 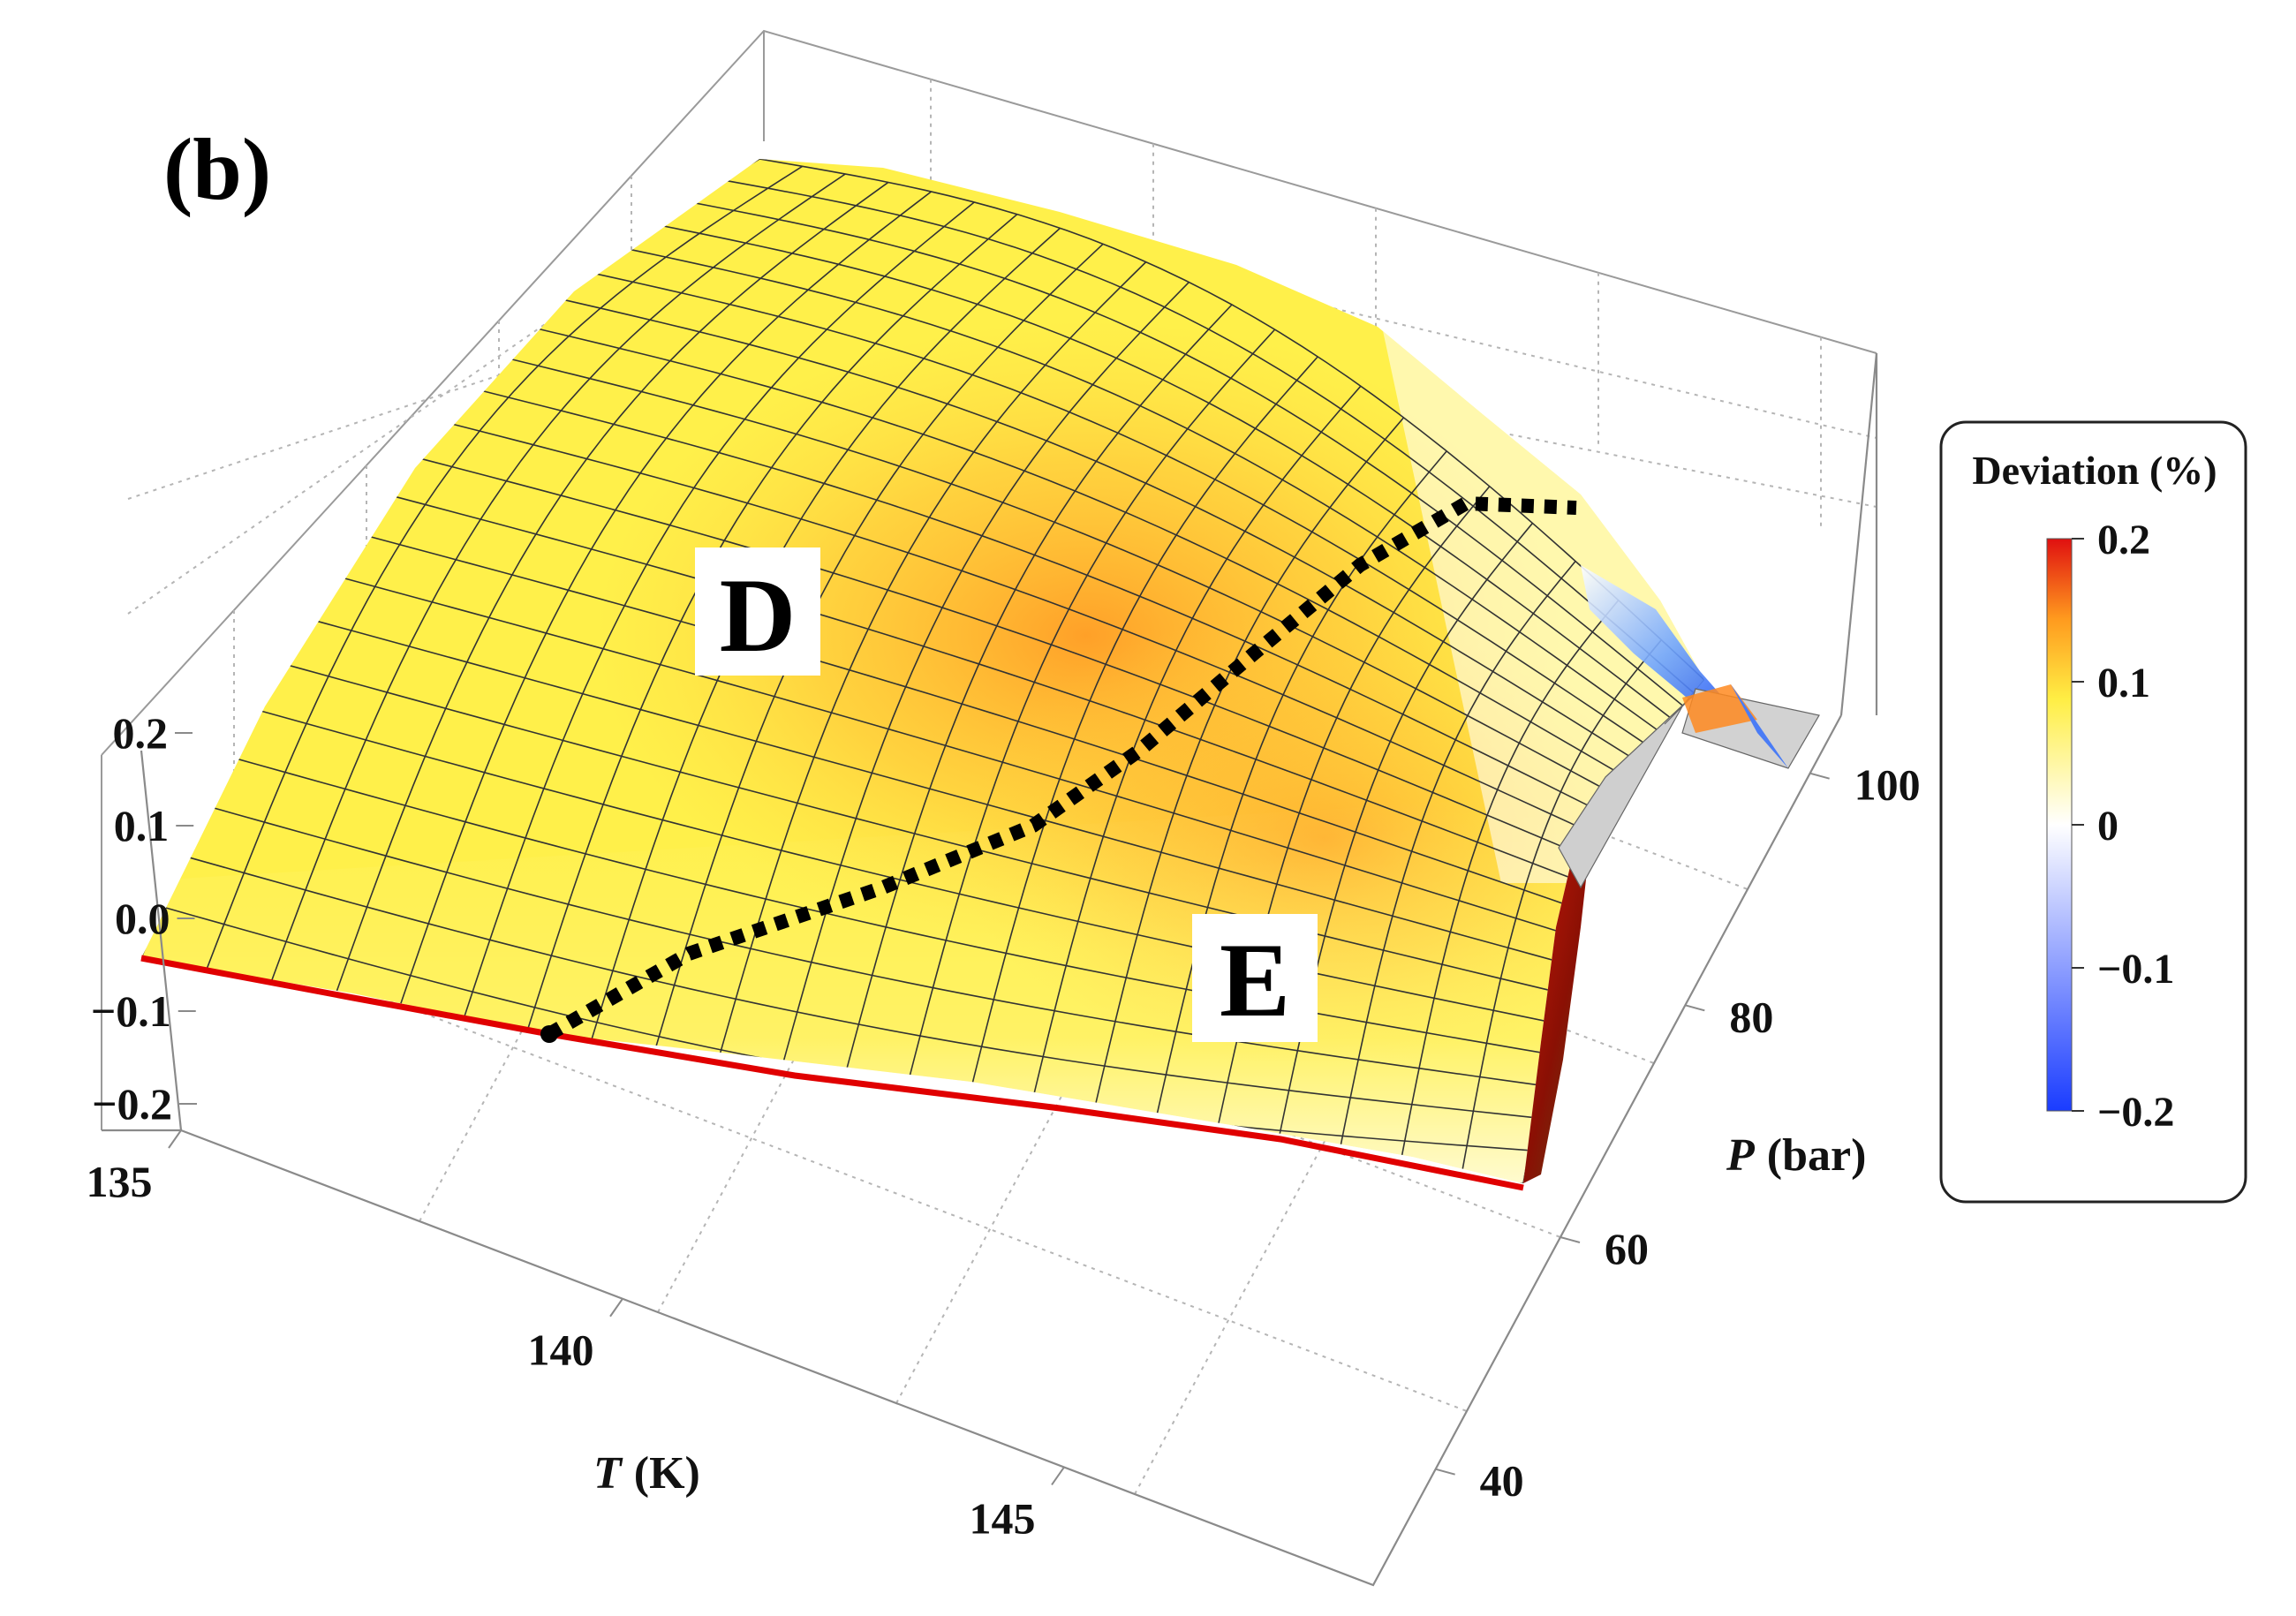 I want to click on t-tick-label: 145, so click(x=1003, y=1518).